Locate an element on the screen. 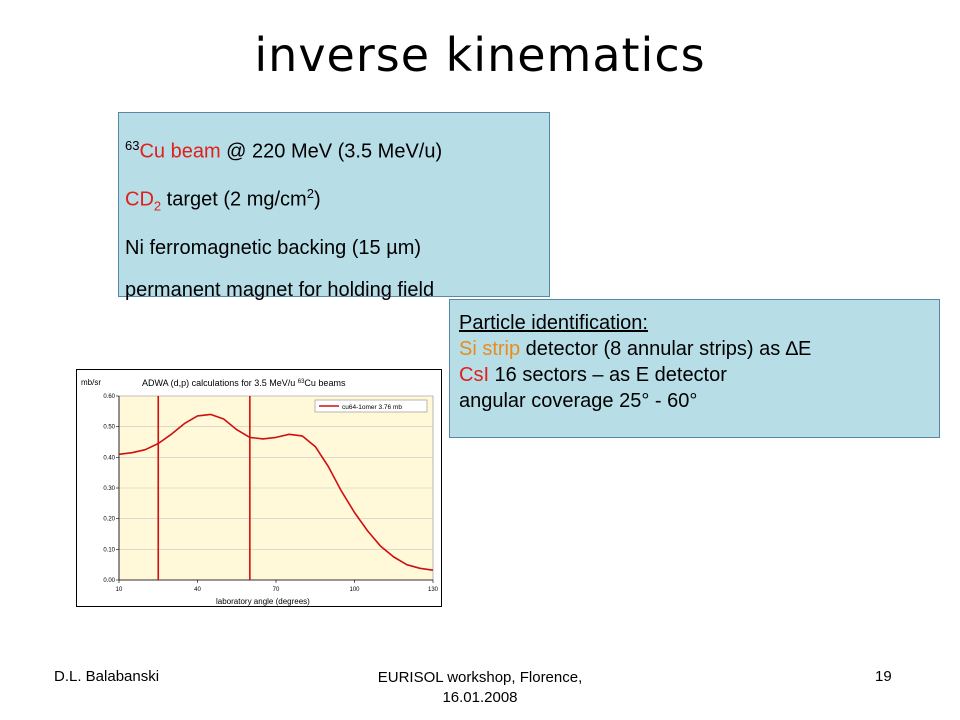  angular-coverage-line: angular coverage 25° - 60° is located at coordinates (578, 401).